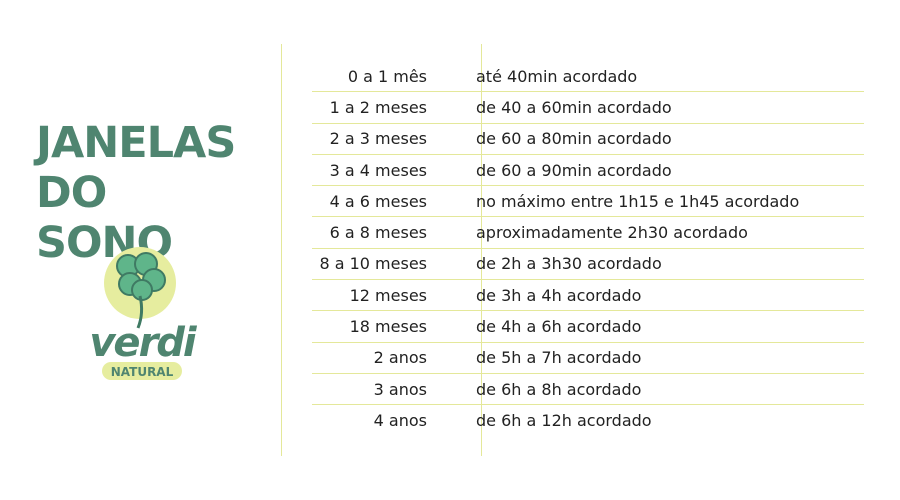 Image resolution: width=900 pixels, height=500 pixels. Describe the element at coordinates (564, 421) in the screenshot. I see `awake-window-cell: de 6h a 12h acordado` at that location.